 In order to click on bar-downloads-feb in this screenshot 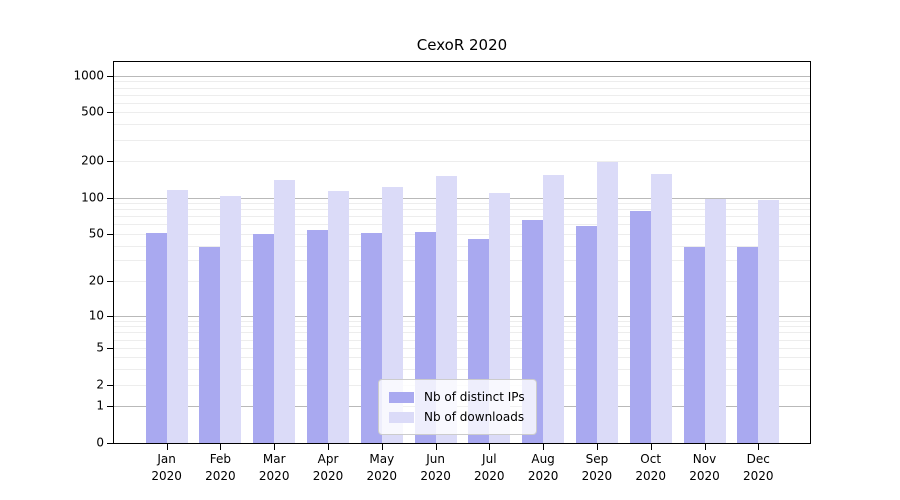, I will do `click(231, 319)`.